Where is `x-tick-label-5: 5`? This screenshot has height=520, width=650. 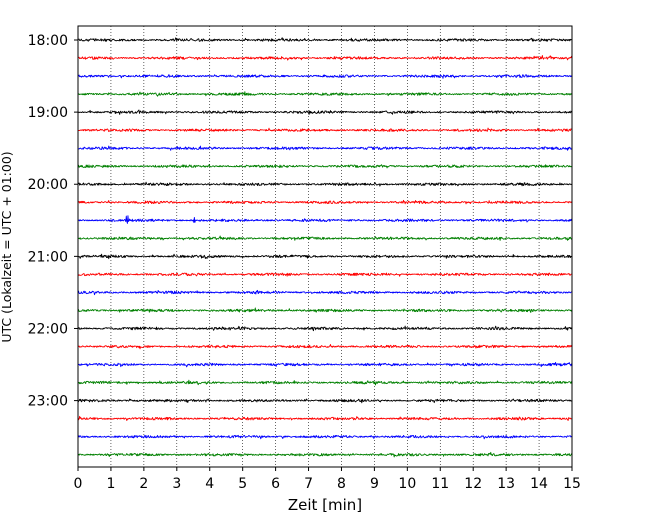 x-tick-label-5: 5 is located at coordinates (242, 484).